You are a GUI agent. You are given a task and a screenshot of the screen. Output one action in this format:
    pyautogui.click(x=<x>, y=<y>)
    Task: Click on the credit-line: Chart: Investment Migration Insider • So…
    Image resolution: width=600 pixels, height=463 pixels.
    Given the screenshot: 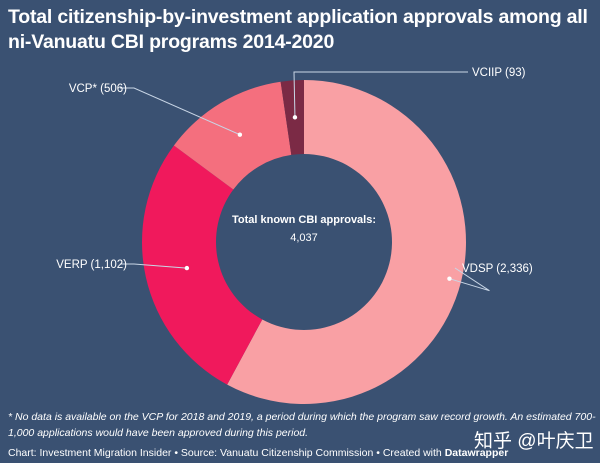 What is the action you would take?
    pyautogui.click(x=258, y=453)
    